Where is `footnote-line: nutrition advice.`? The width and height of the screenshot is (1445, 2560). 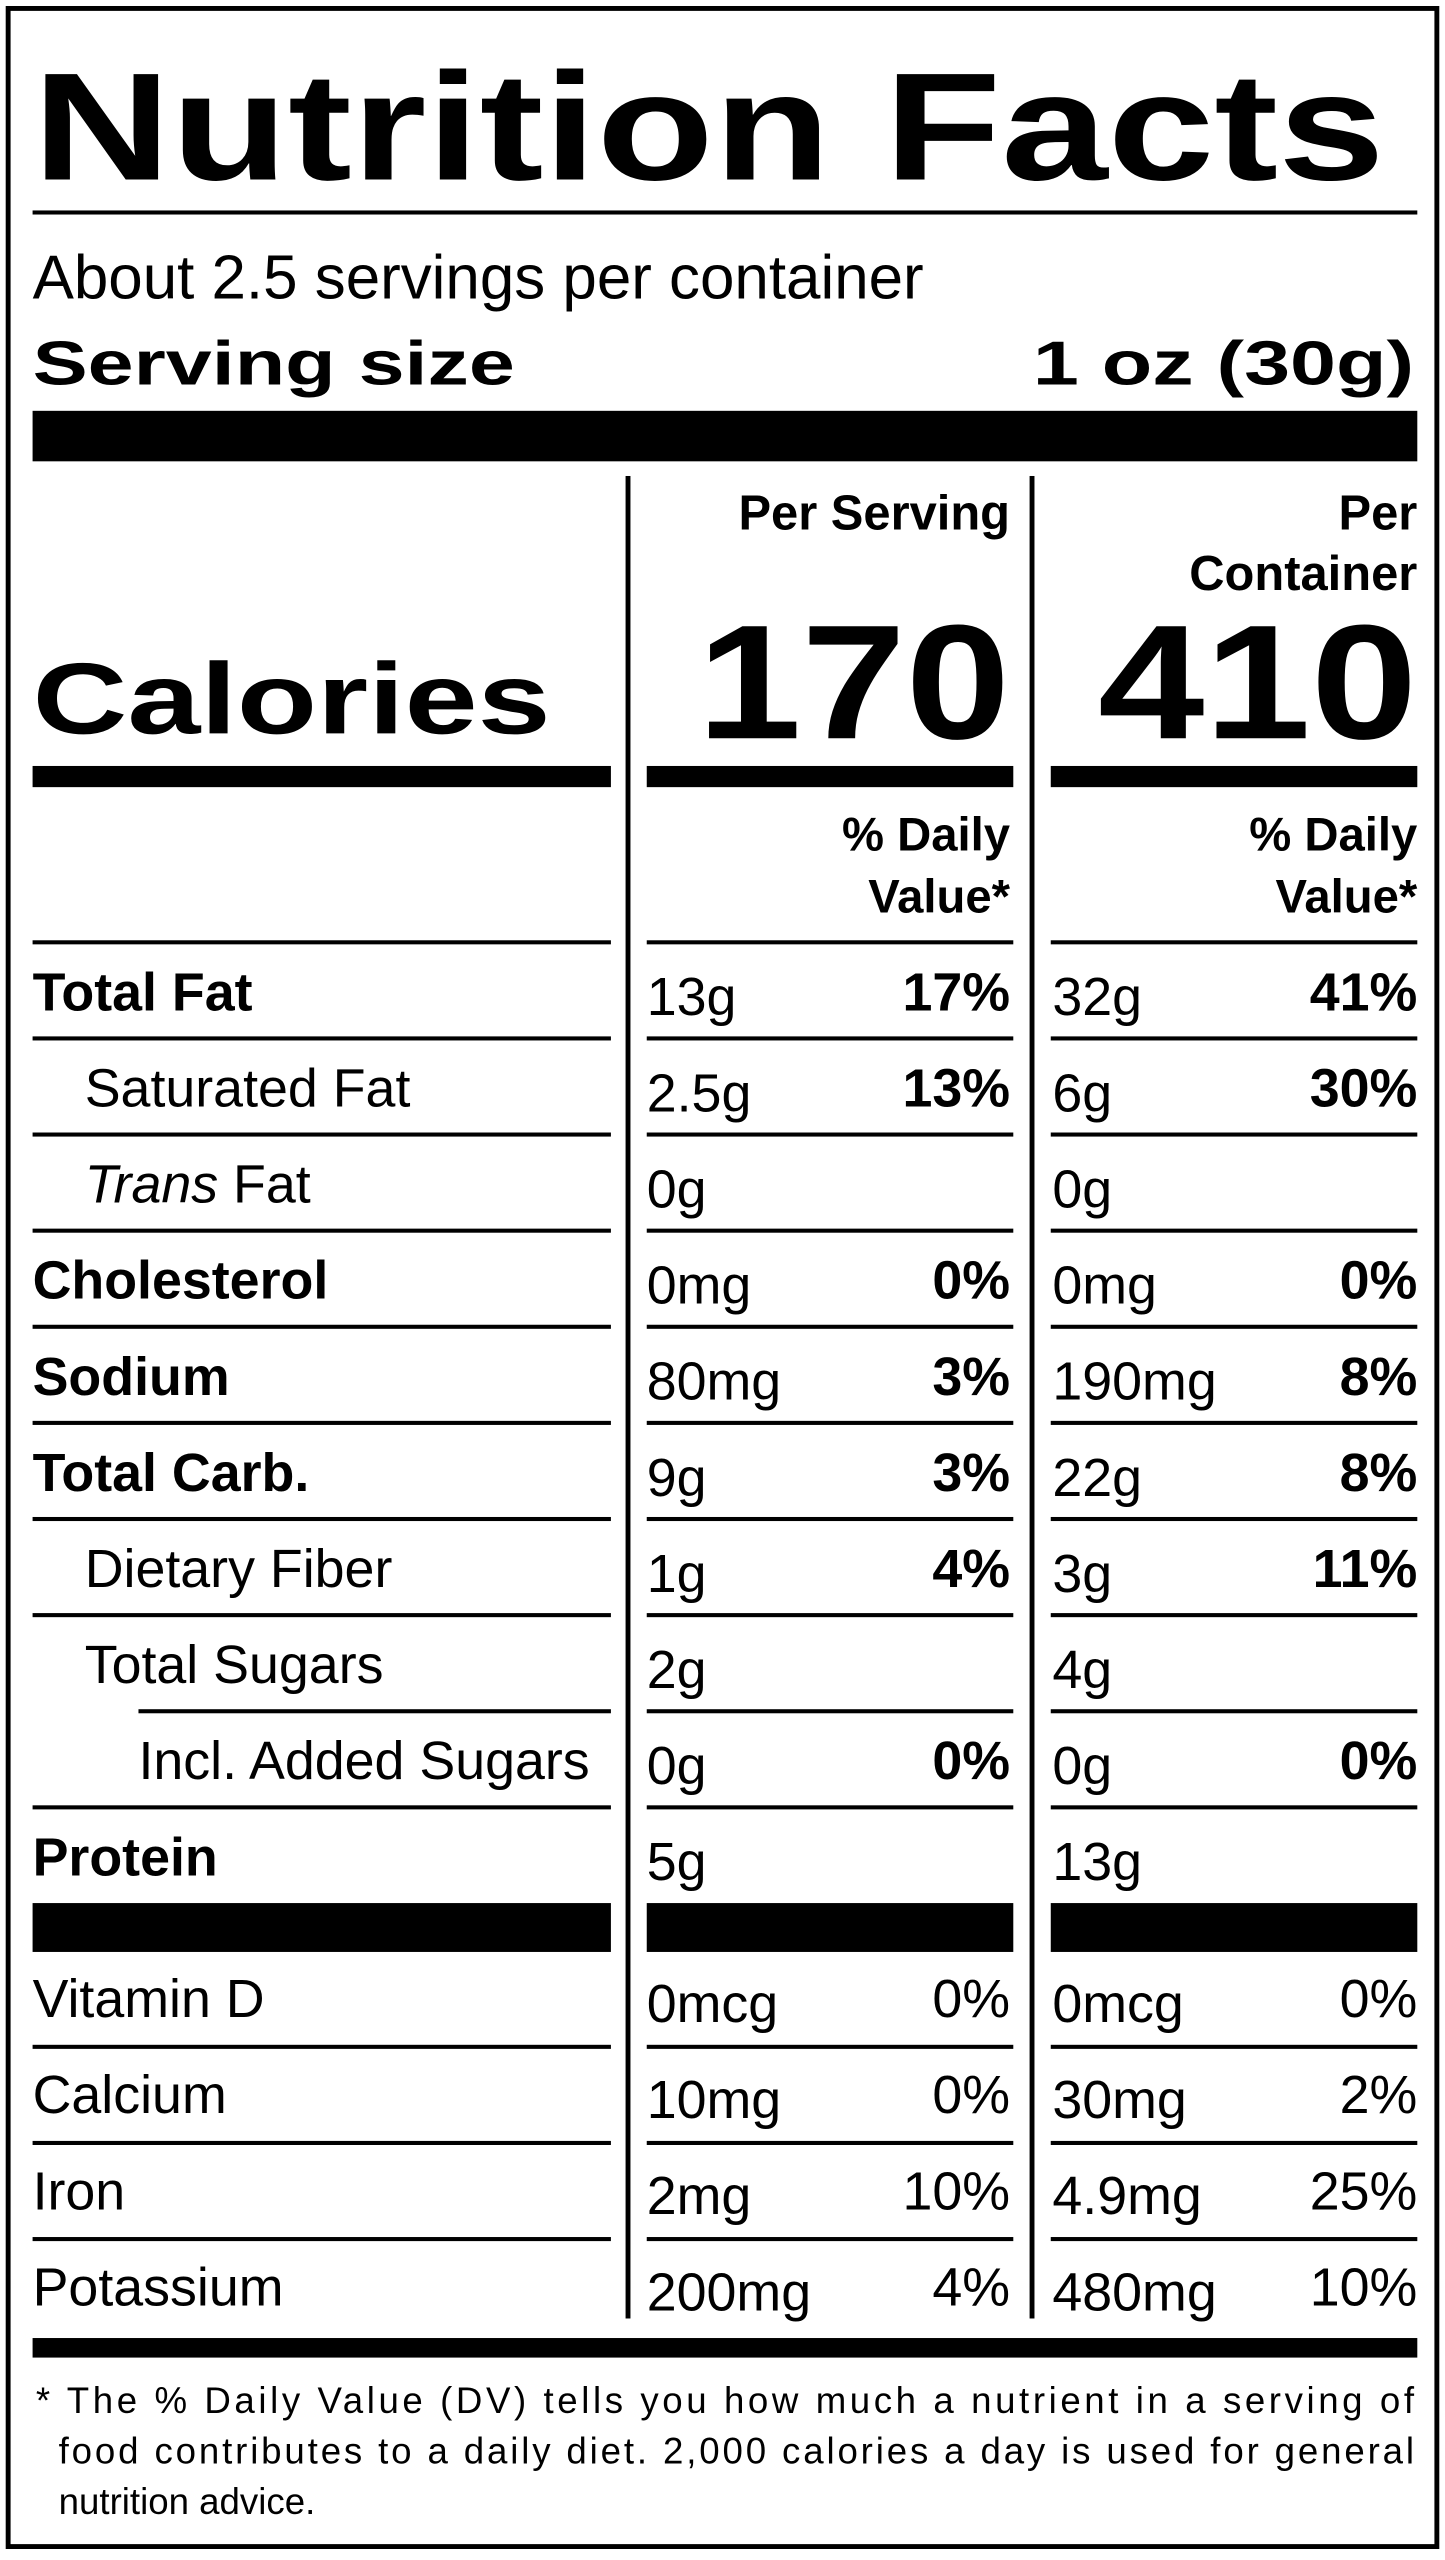
footnote-line: nutrition advice. is located at coordinates (187, 2501).